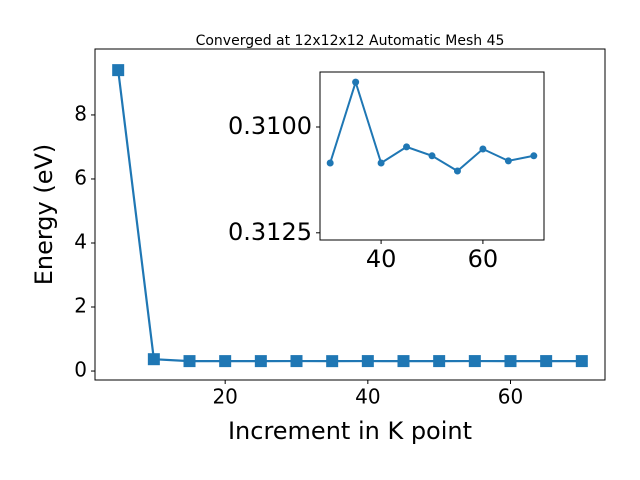 The width and height of the screenshot is (640, 480). I want to click on y-axis-label: Energy (eV), so click(44, 215).